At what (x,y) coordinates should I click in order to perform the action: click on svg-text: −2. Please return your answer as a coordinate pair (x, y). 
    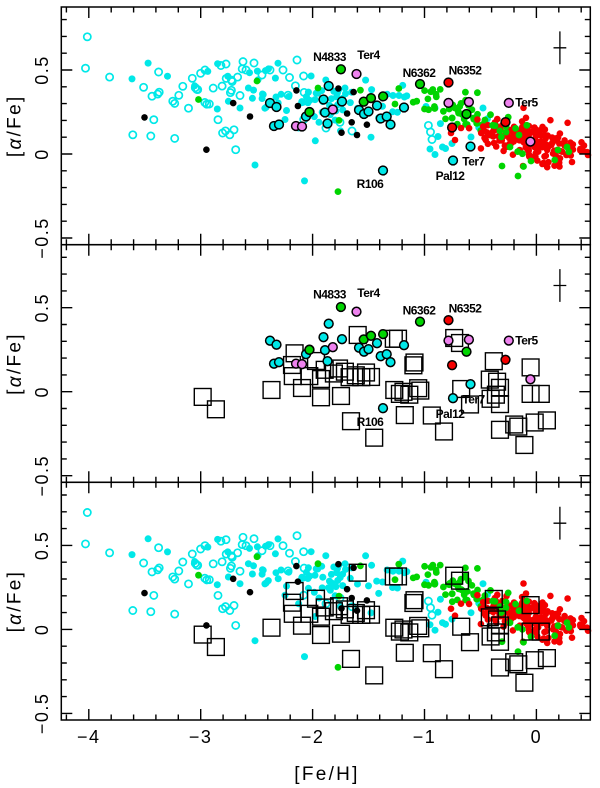
    Looking at the image, I should click on (313, 737).